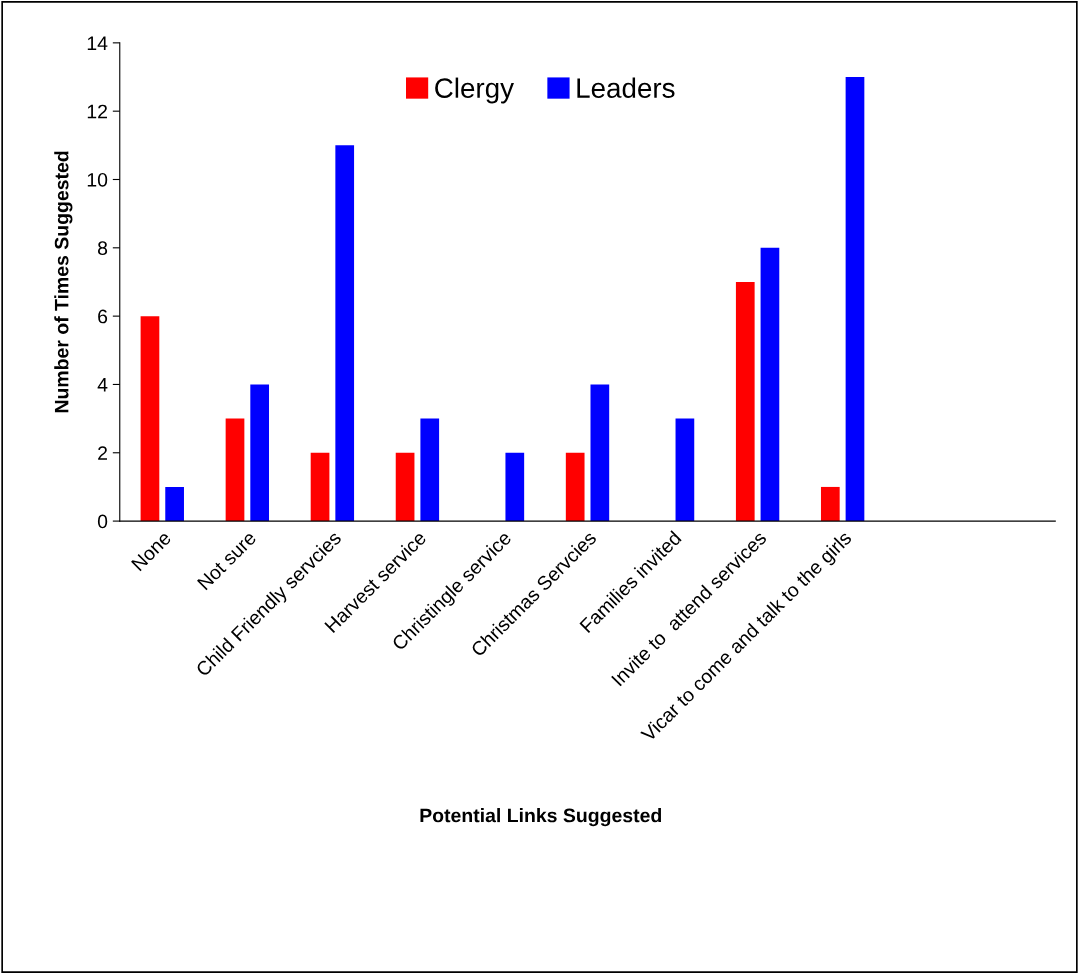 The width and height of the screenshot is (1079, 974). Describe the element at coordinates (97, 43) in the screenshot. I see `y-tick-label: 14` at that location.